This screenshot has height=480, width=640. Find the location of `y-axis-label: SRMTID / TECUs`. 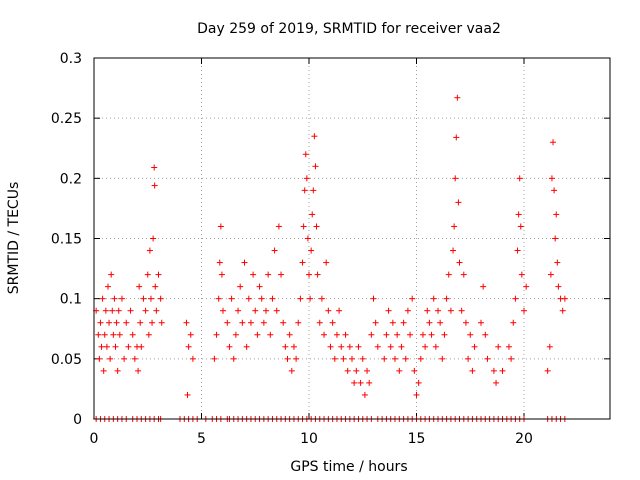

y-axis-label: SRMTID / TECUs is located at coordinates (14, 238).